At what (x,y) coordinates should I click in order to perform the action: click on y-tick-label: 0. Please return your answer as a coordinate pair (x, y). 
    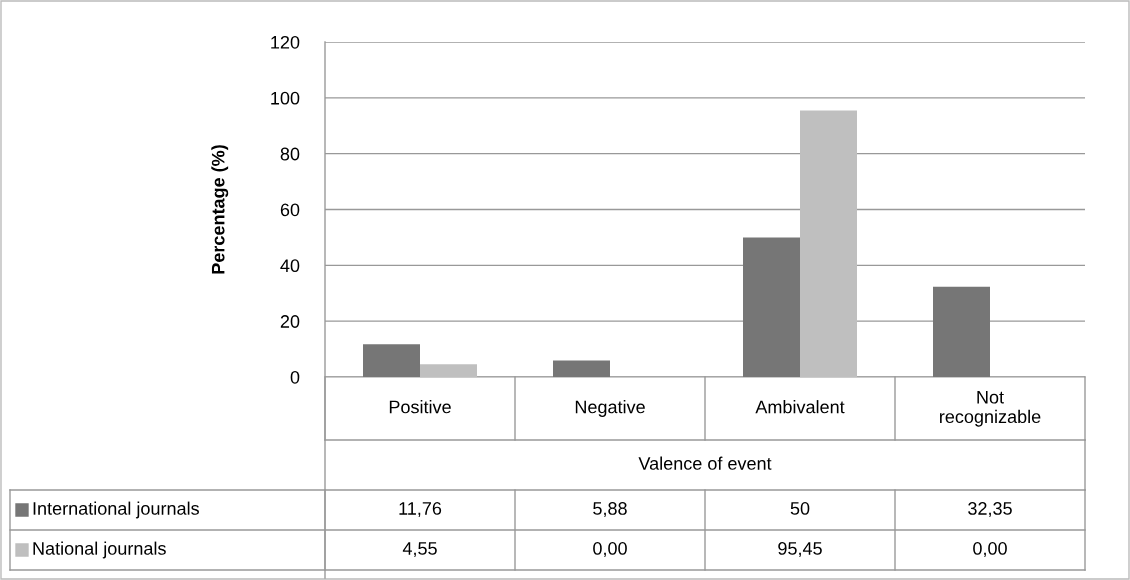
    Looking at the image, I should click on (295, 377).